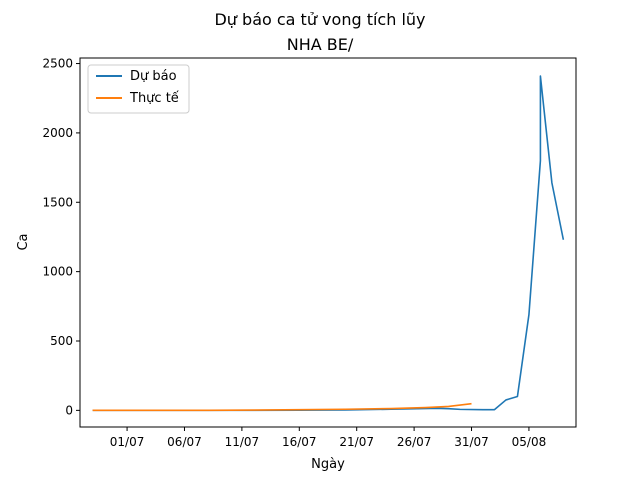  What do you see at coordinates (356, 442) in the screenshot?
I see `x-tick-label: 21/07` at bounding box center [356, 442].